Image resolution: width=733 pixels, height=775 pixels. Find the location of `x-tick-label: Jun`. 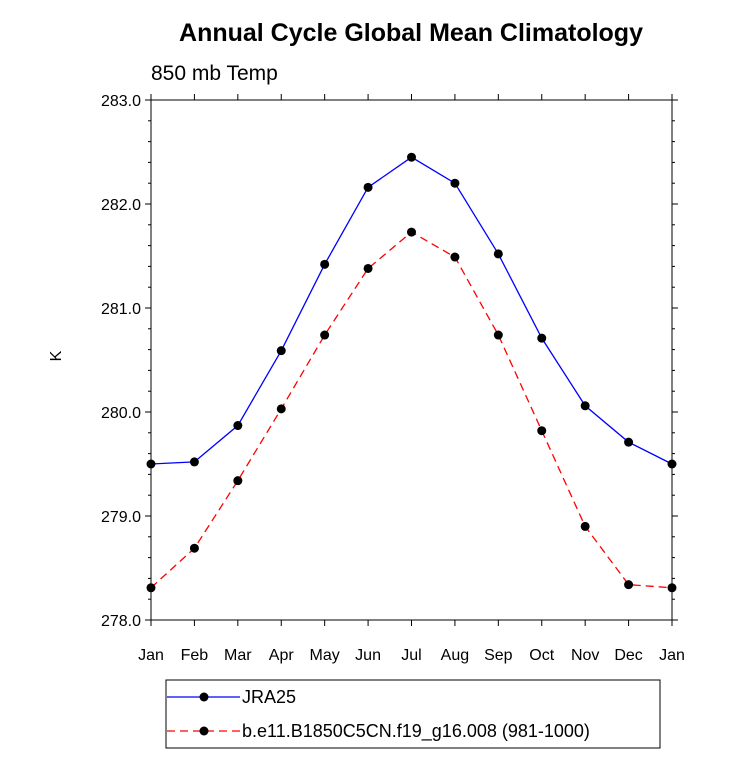

x-tick-label: Jun is located at coordinates (368, 655).